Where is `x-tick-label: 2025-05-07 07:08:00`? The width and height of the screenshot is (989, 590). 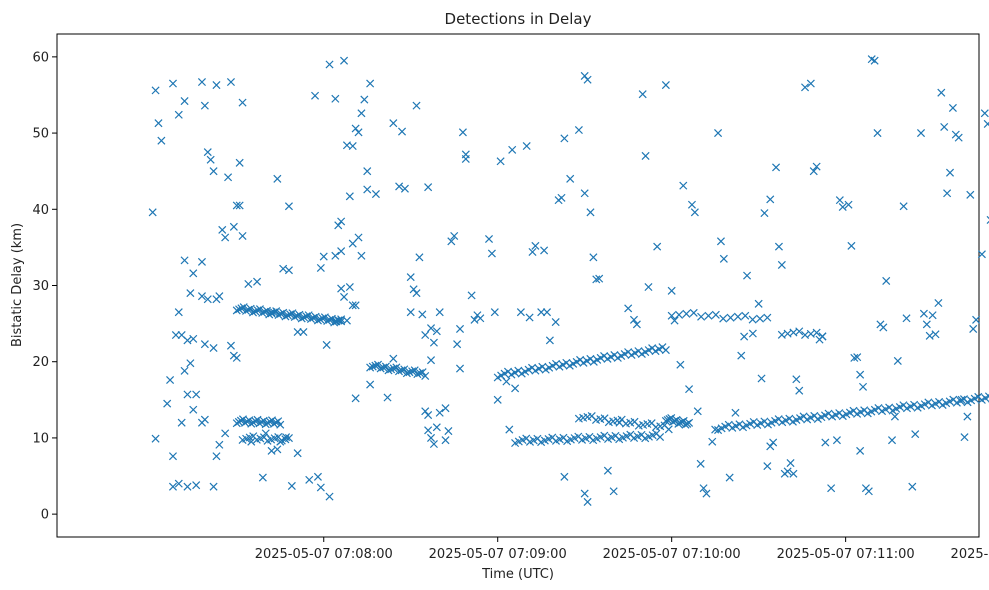 x-tick-label: 2025-05-07 07:08:00 is located at coordinates (324, 554).